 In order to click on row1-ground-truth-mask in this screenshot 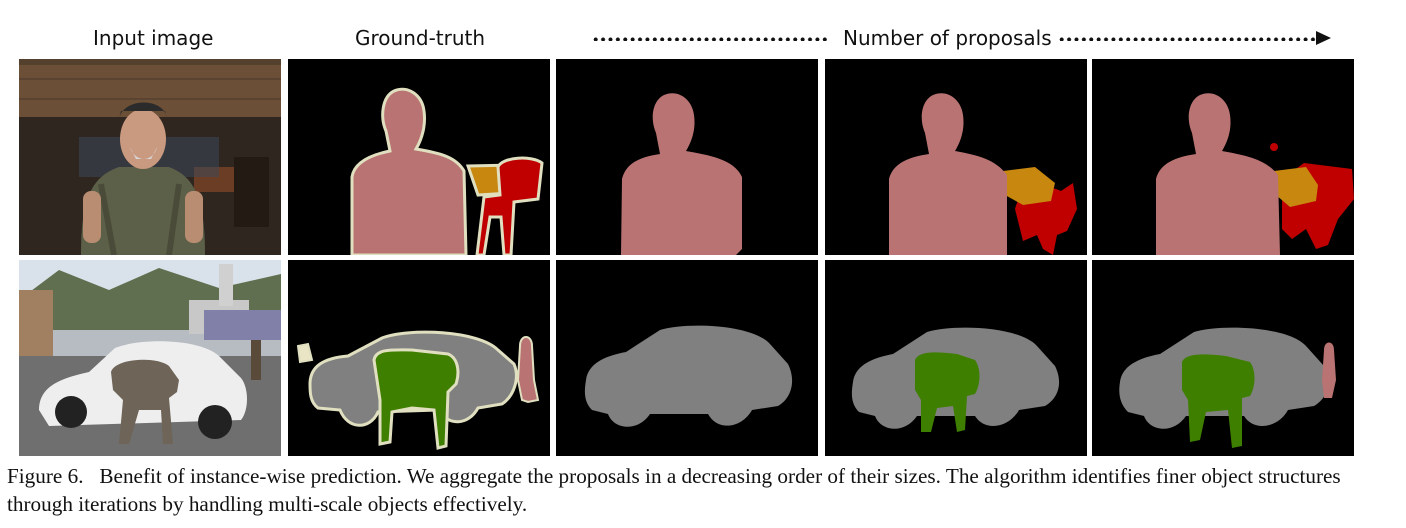, I will do `click(419, 157)`.